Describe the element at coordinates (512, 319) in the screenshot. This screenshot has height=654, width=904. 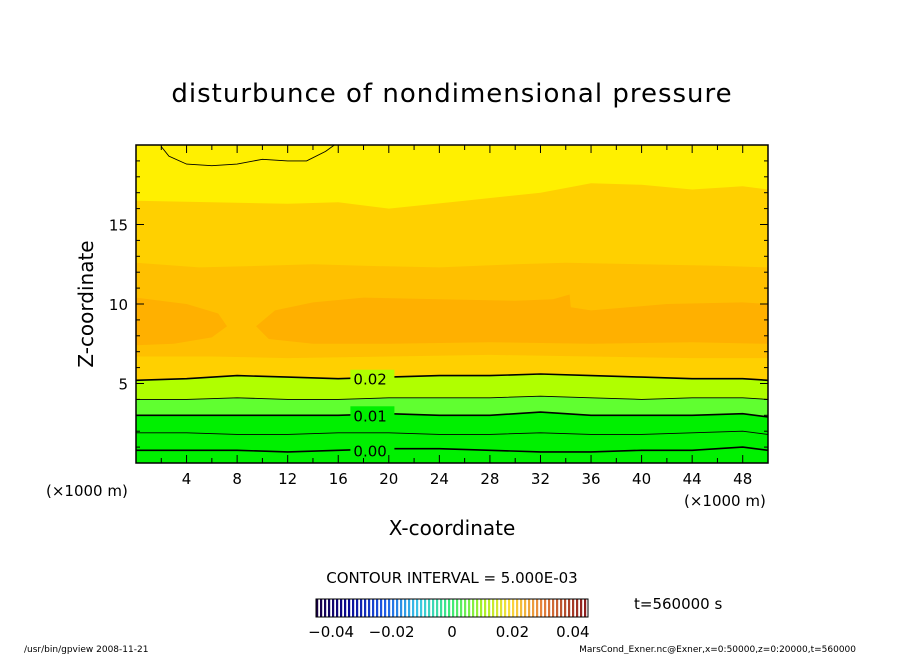
I see `band-deep-orange-right` at that location.